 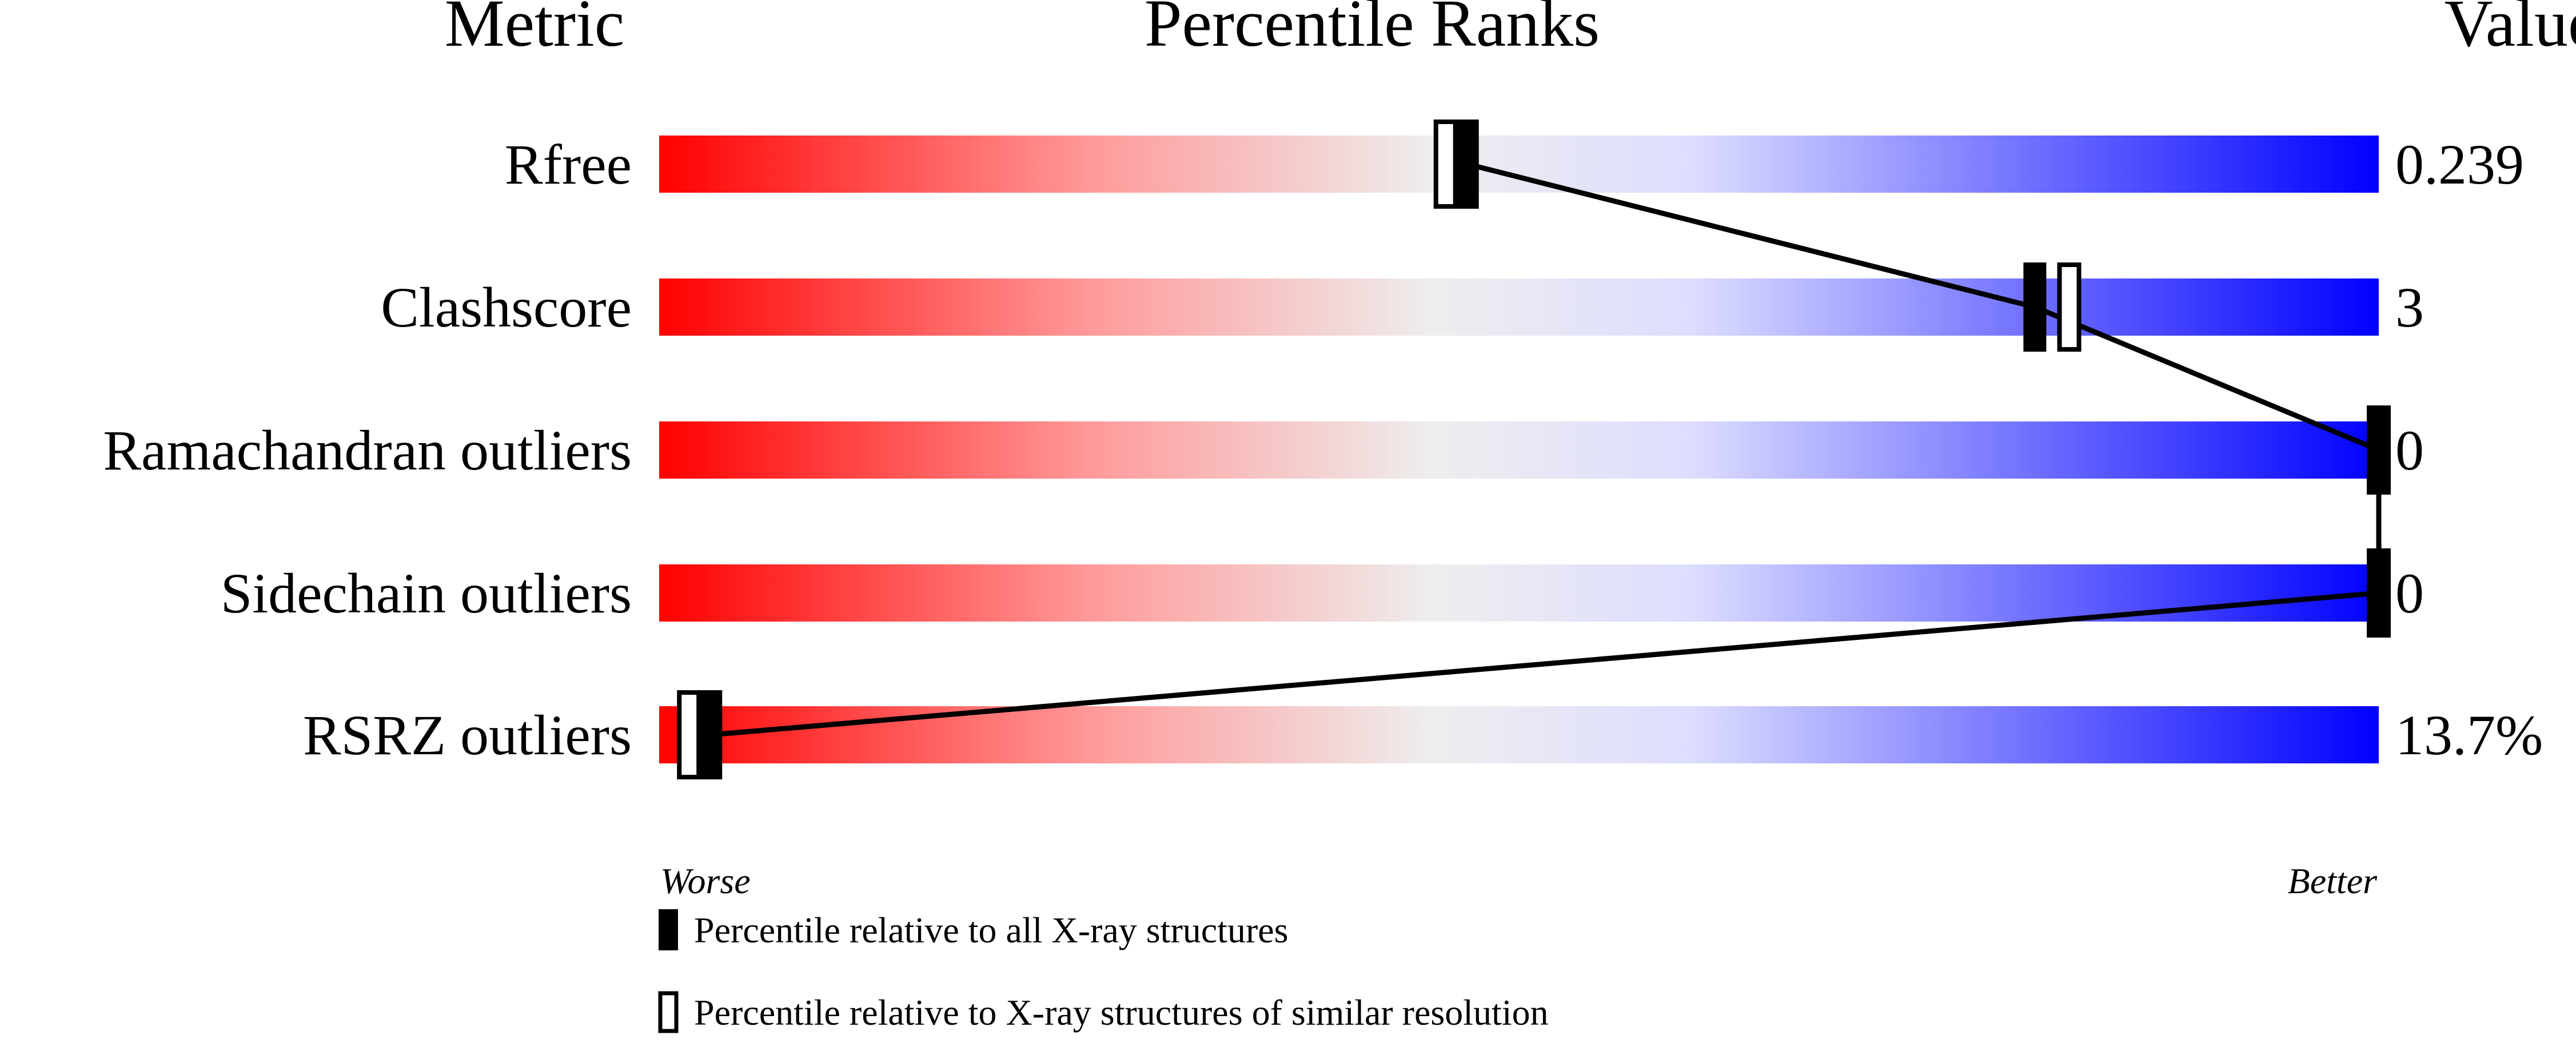 I want to click on metric-label: Sidechain outliers, so click(x=426, y=594).